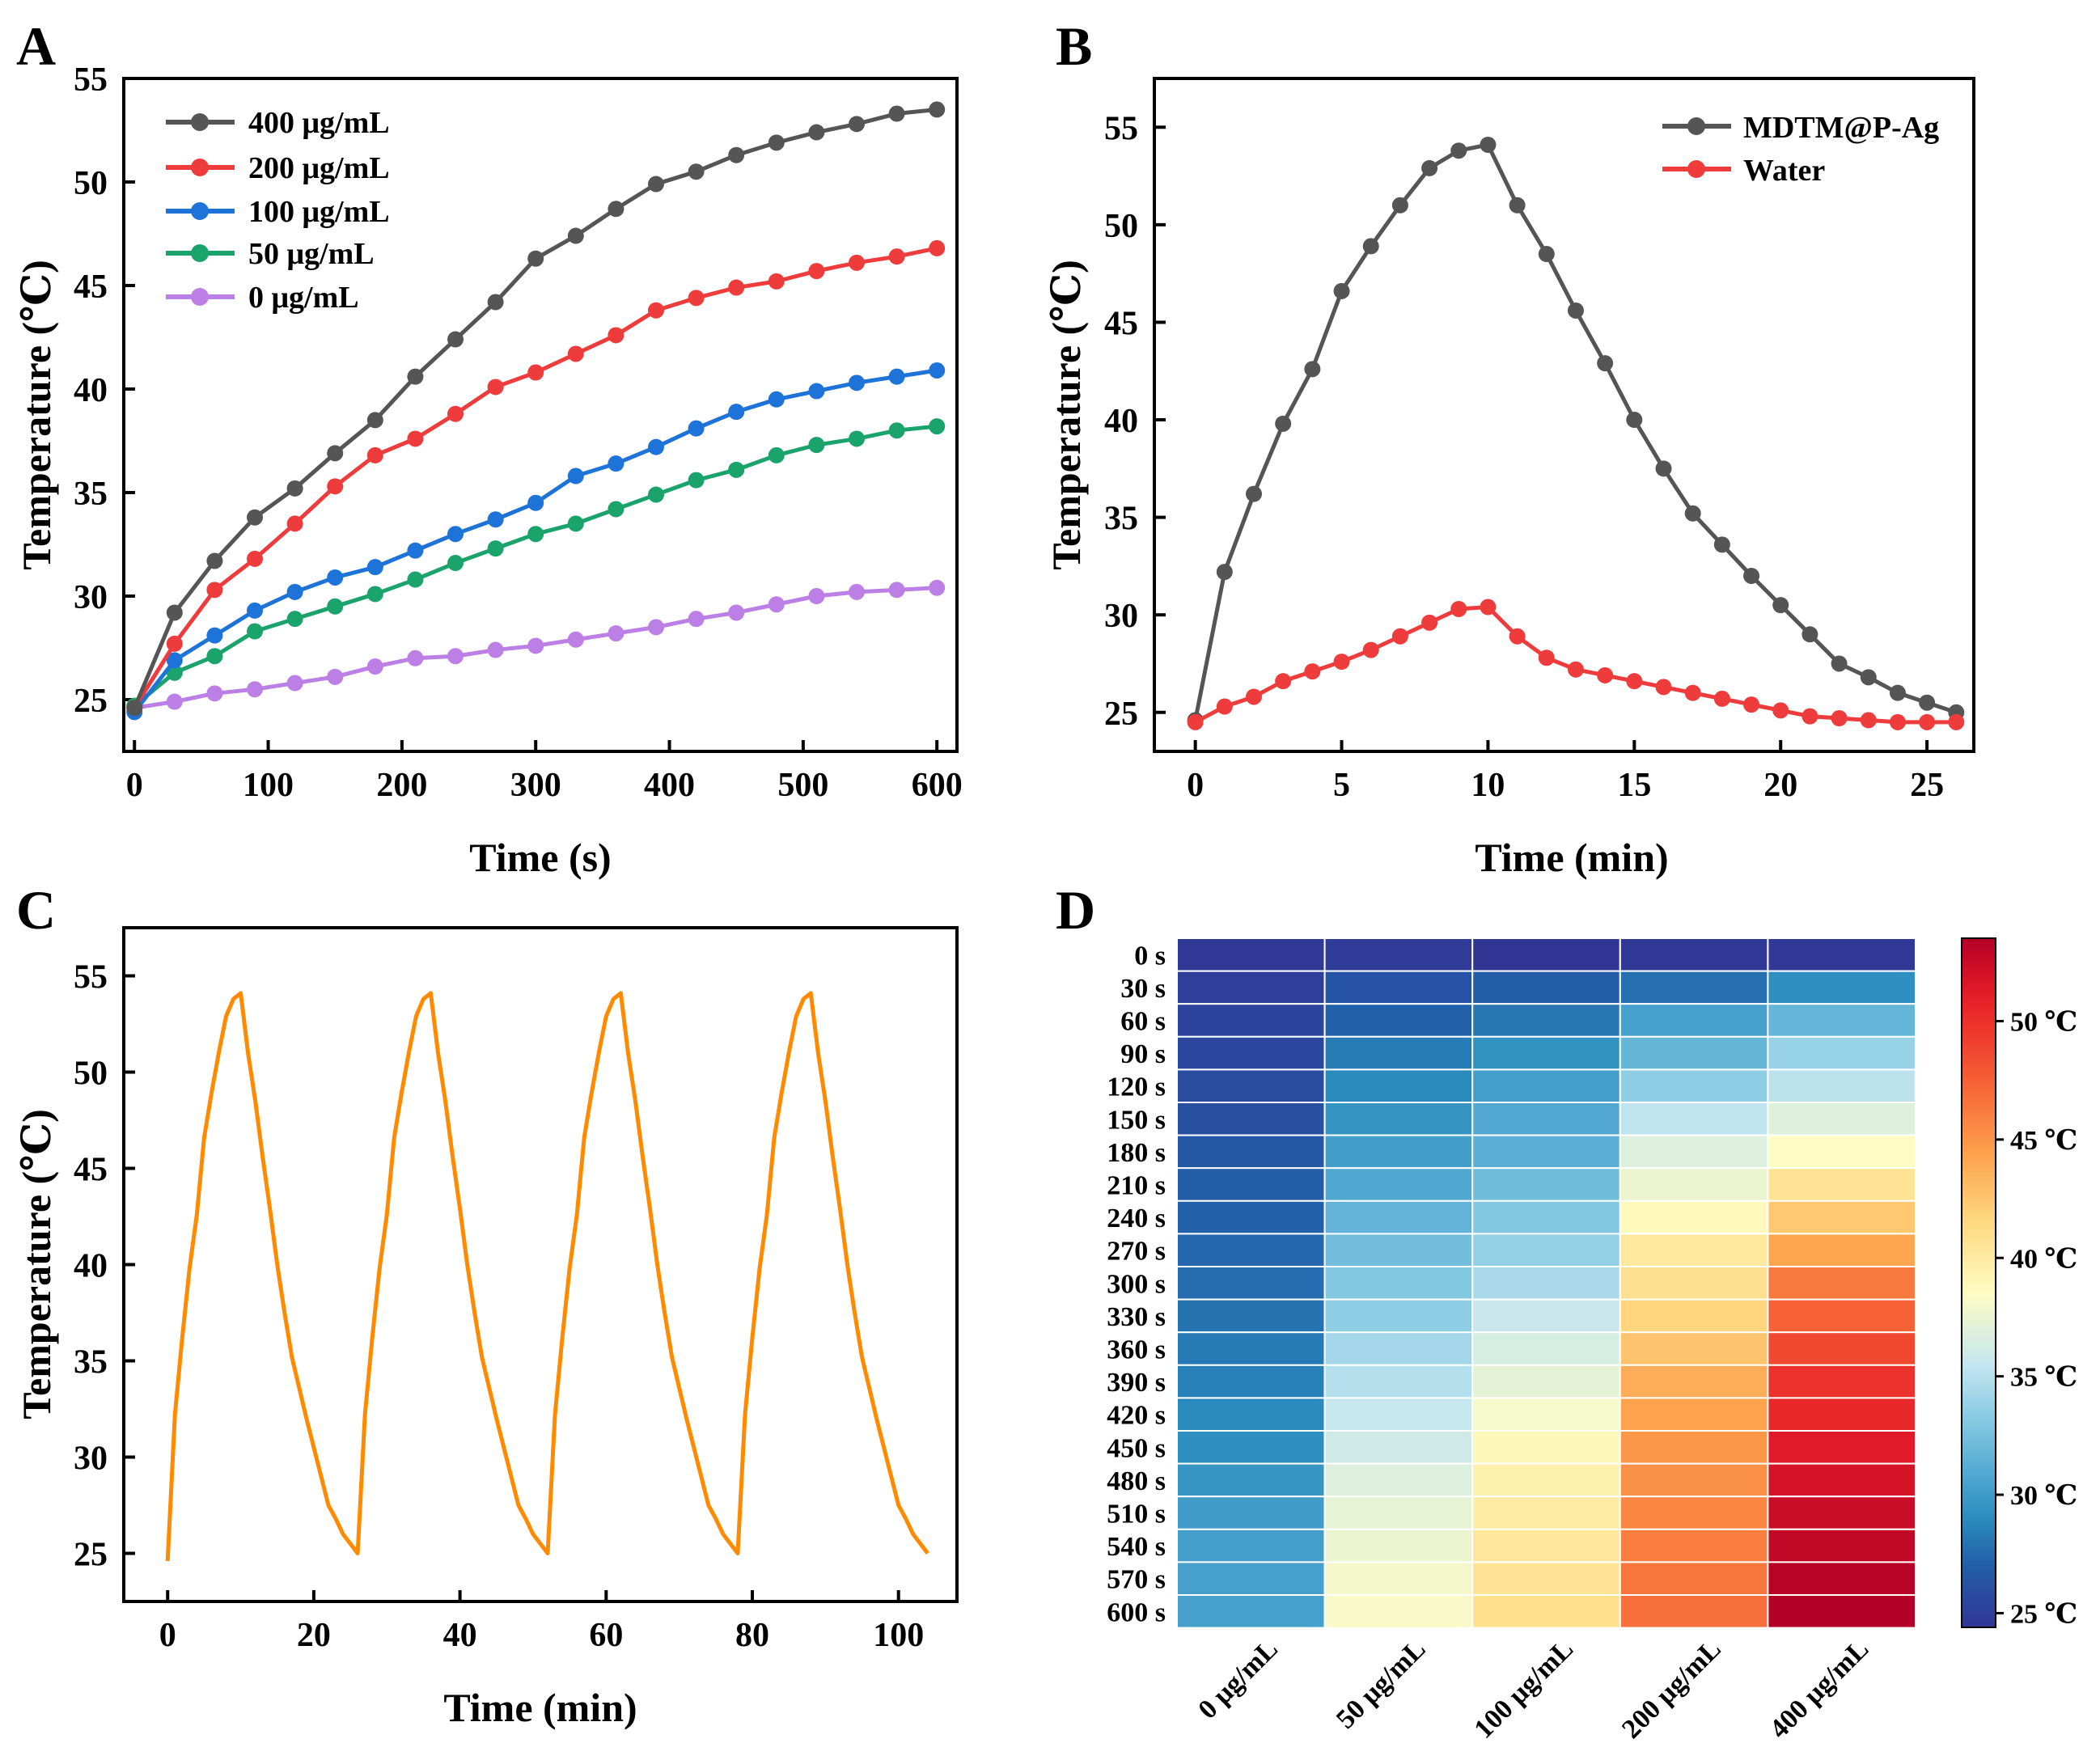 The height and width of the screenshot is (1760, 2100). What do you see at coordinates (1820, 1690) in the screenshot?
I see `heatmap-column-label: 400 μg/mL` at bounding box center [1820, 1690].